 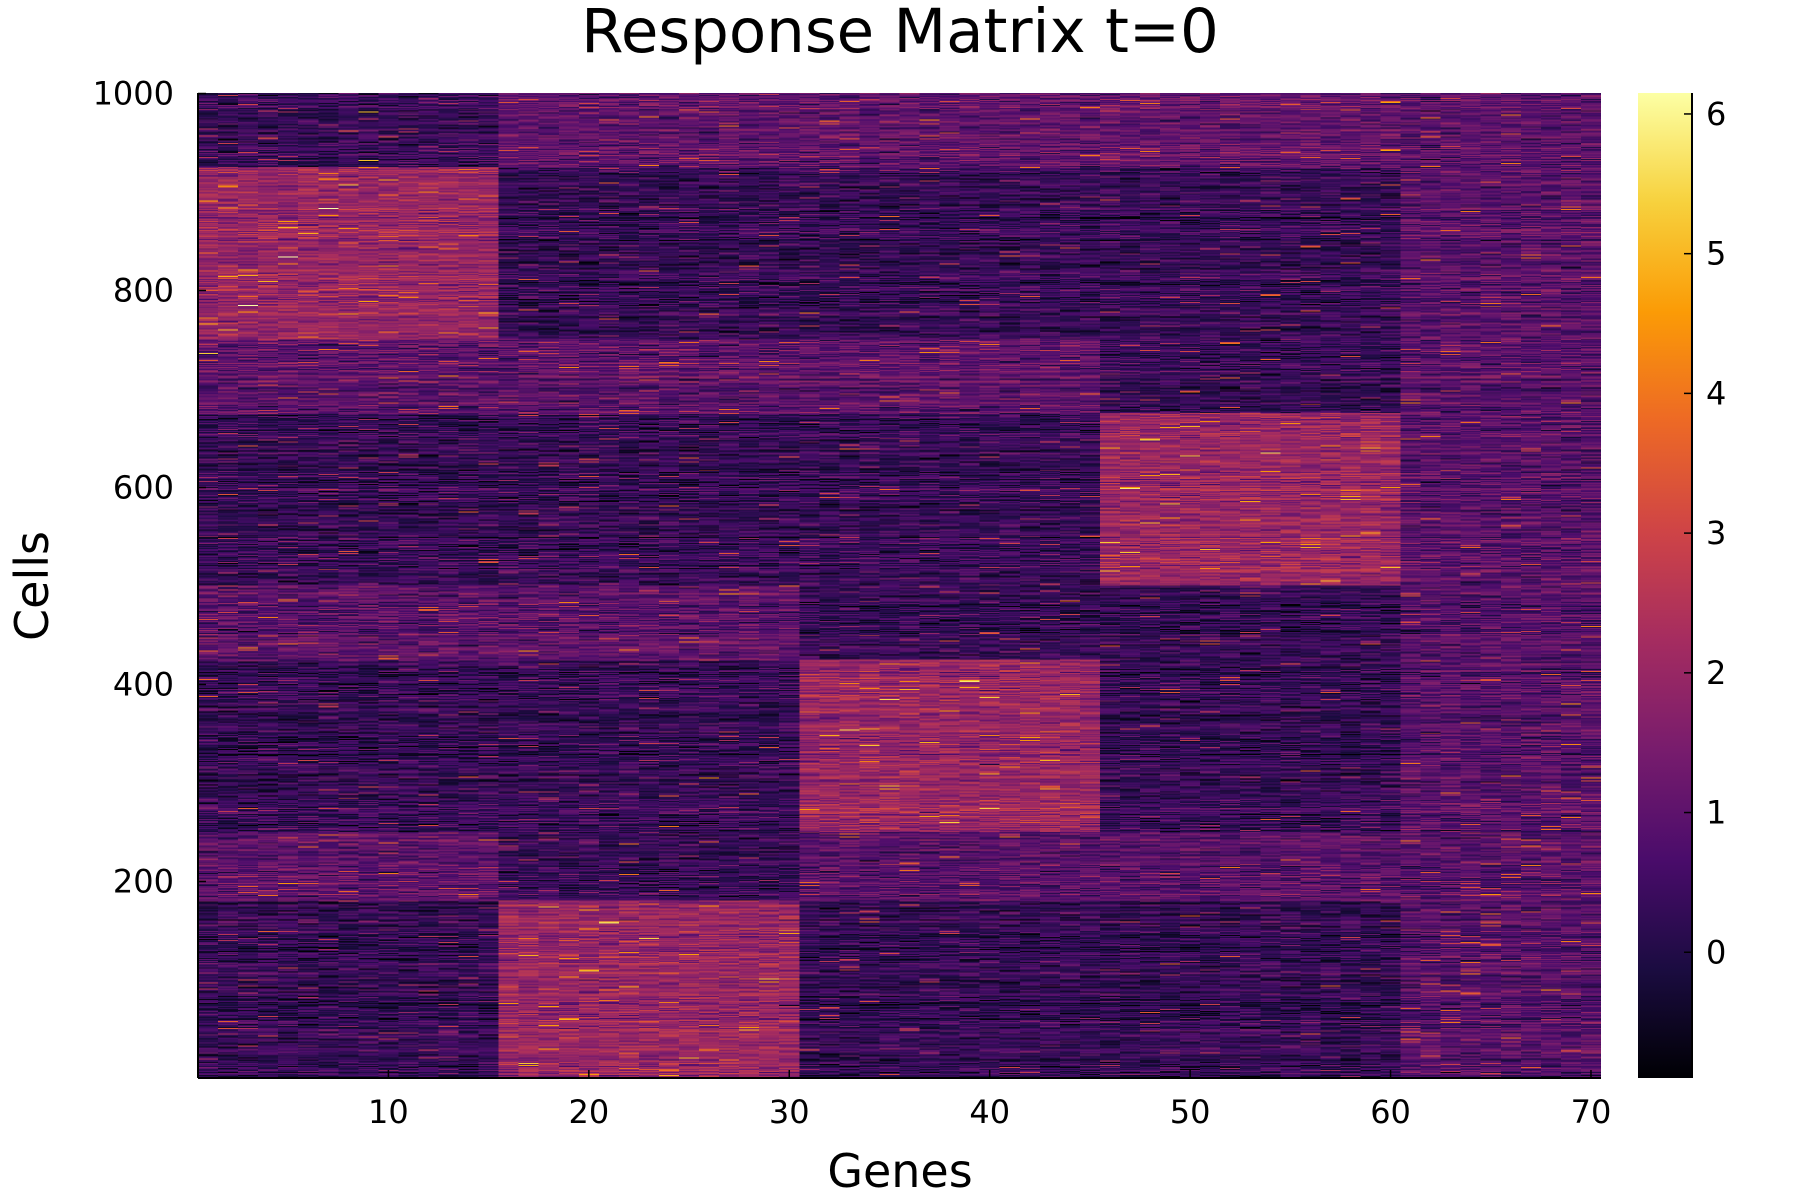 I want to click on colorbar-gradient, so click(x=1665, y=585).